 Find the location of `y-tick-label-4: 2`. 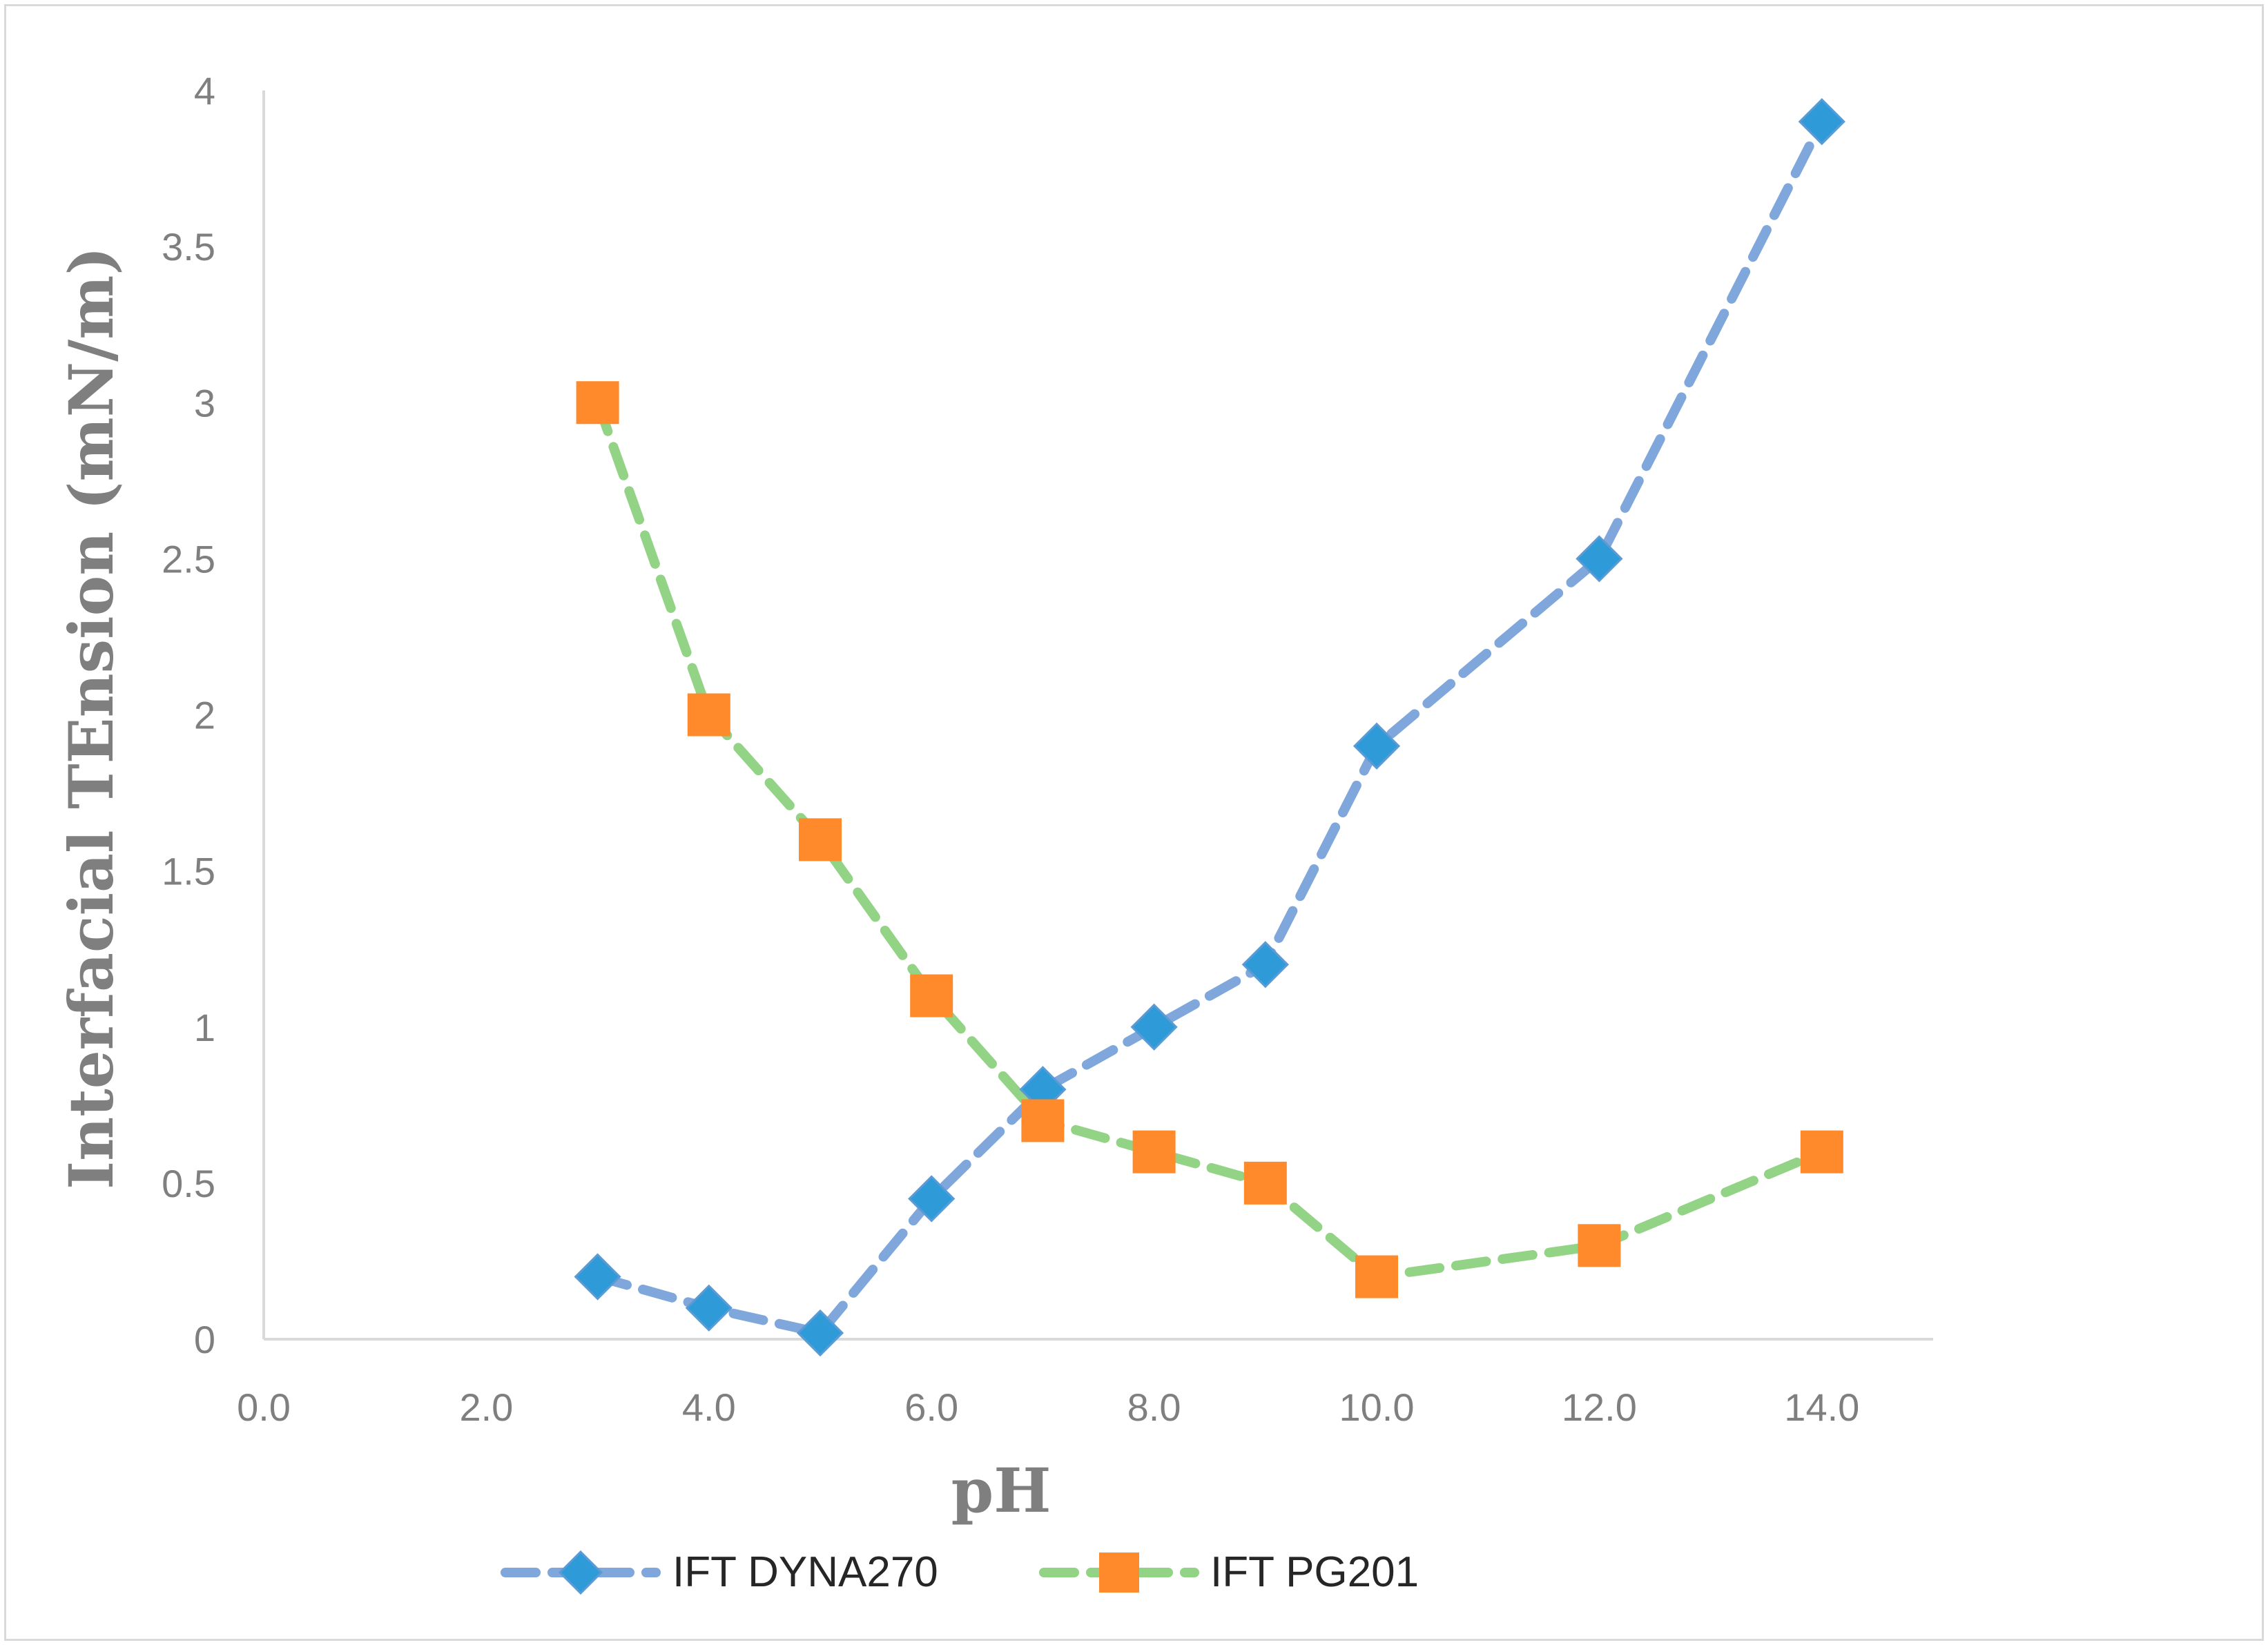

y-tick-label-4: 2 is located at coordinates (204, 715).